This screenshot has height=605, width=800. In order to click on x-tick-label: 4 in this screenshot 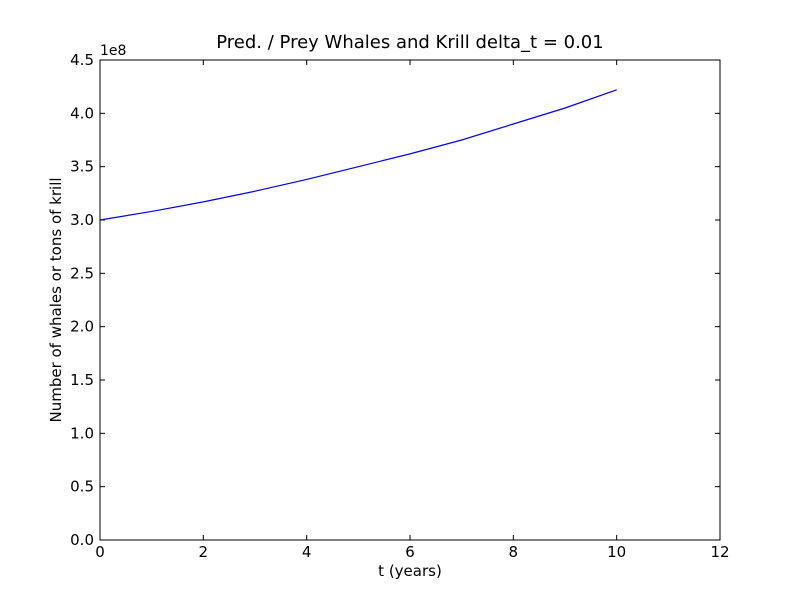, I will do `click(307, 552)`.